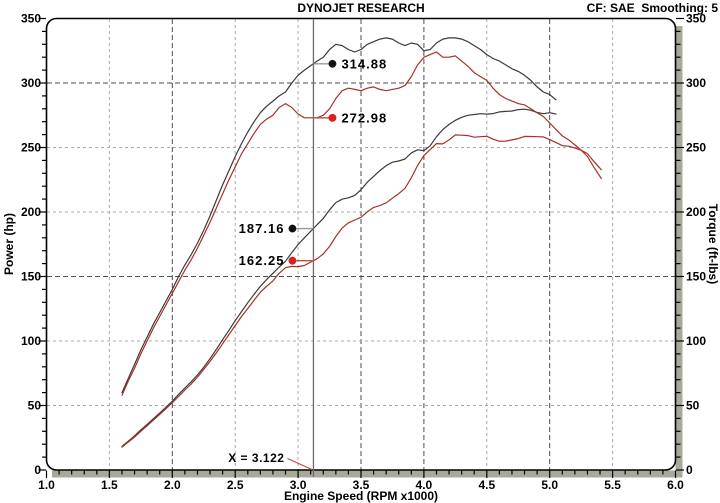  What do you see at coordinates (364, 63) in the screenshot?
I see `readout-value-black-torque: 314.88` at bounding box center [364, 63].